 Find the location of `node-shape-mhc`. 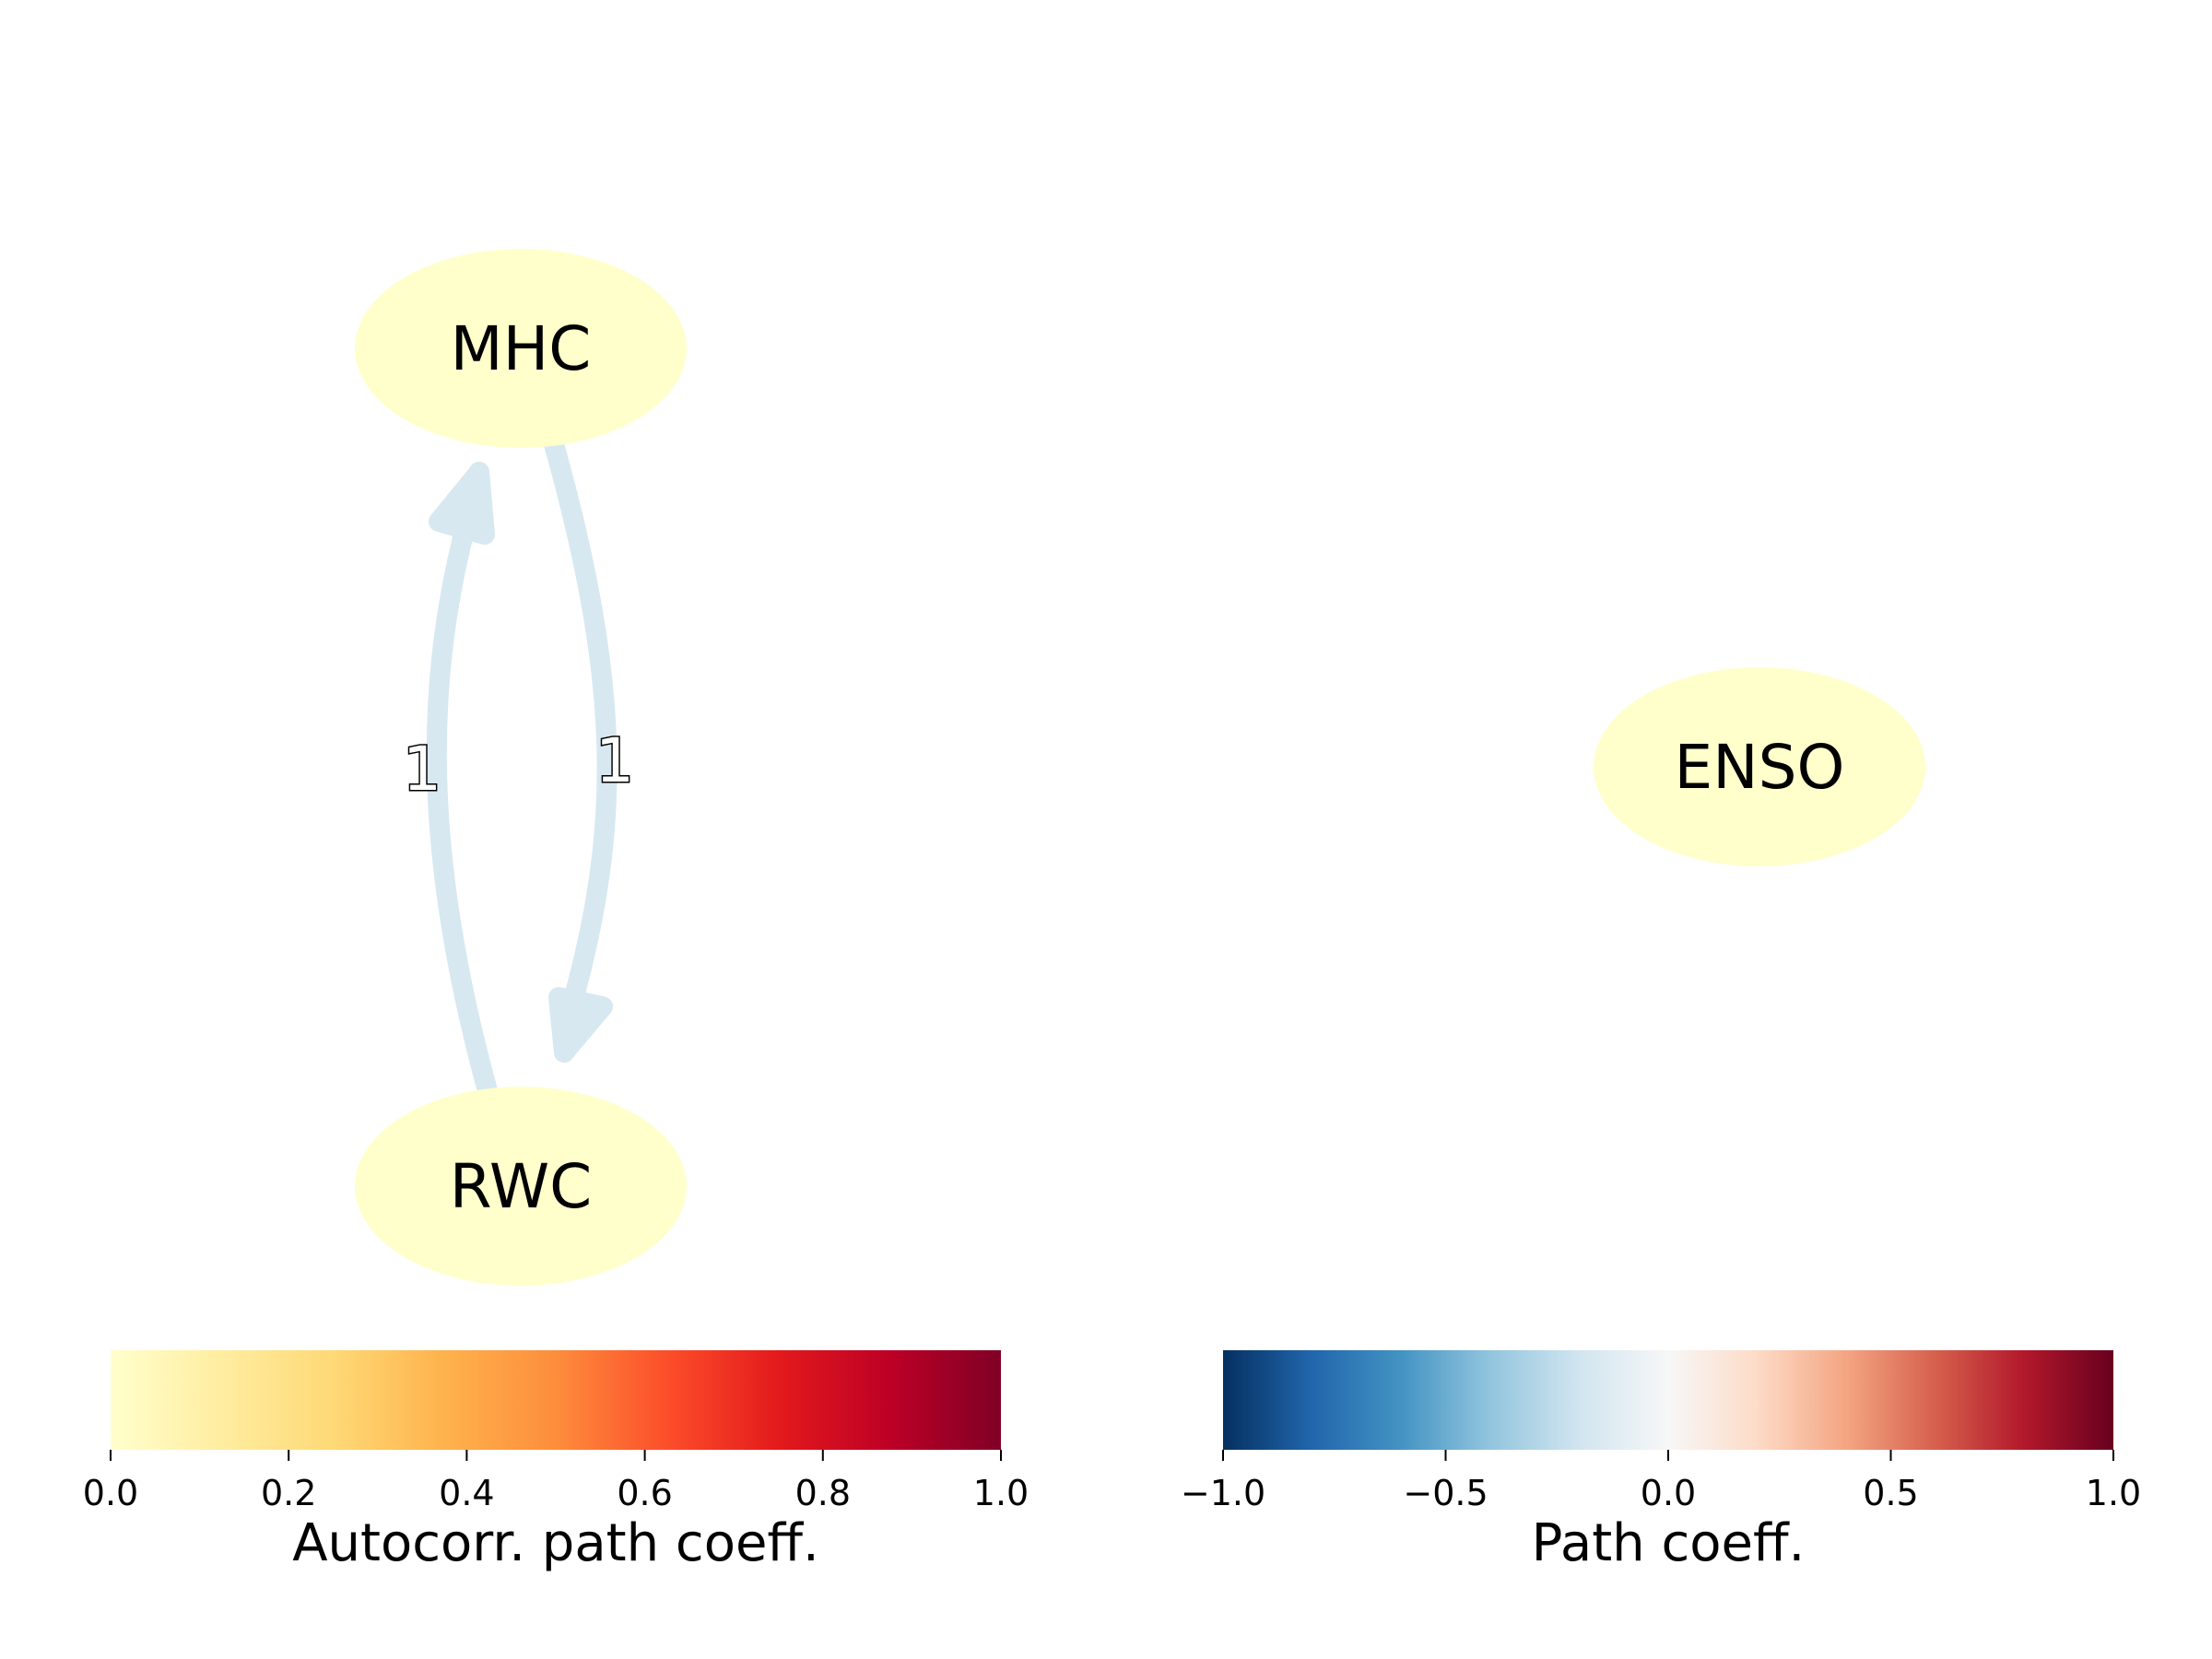

node-shape-mhc is located at coordinates (521, 348).